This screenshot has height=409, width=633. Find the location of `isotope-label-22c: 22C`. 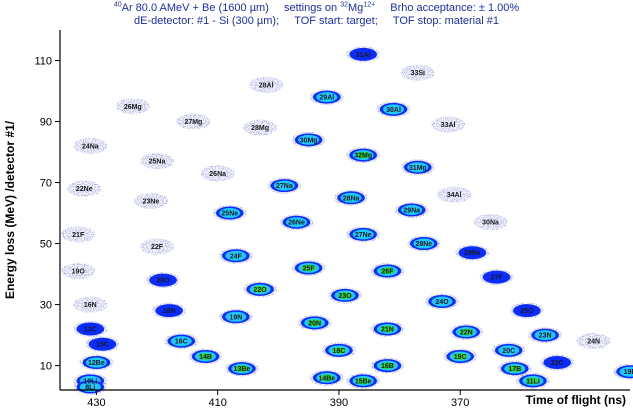

isotope-label-22c: 22C is located at coordinates (557, 363).